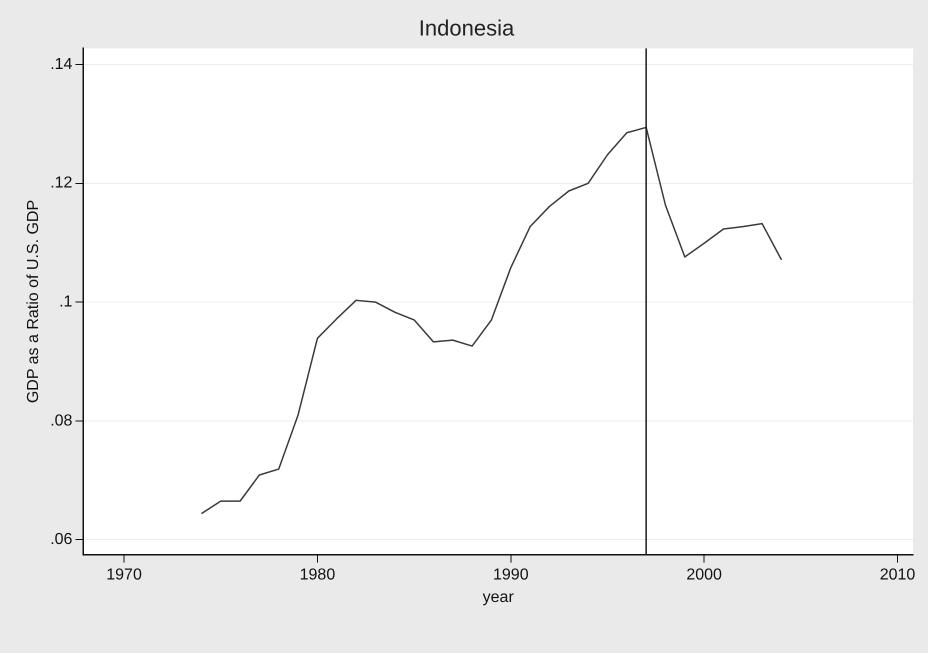 The image size is (928, 653). What do you see at coordinates (61, 183) in the screenshot?
I see `y-tick-label: .12` at bounding box center [61, 183].